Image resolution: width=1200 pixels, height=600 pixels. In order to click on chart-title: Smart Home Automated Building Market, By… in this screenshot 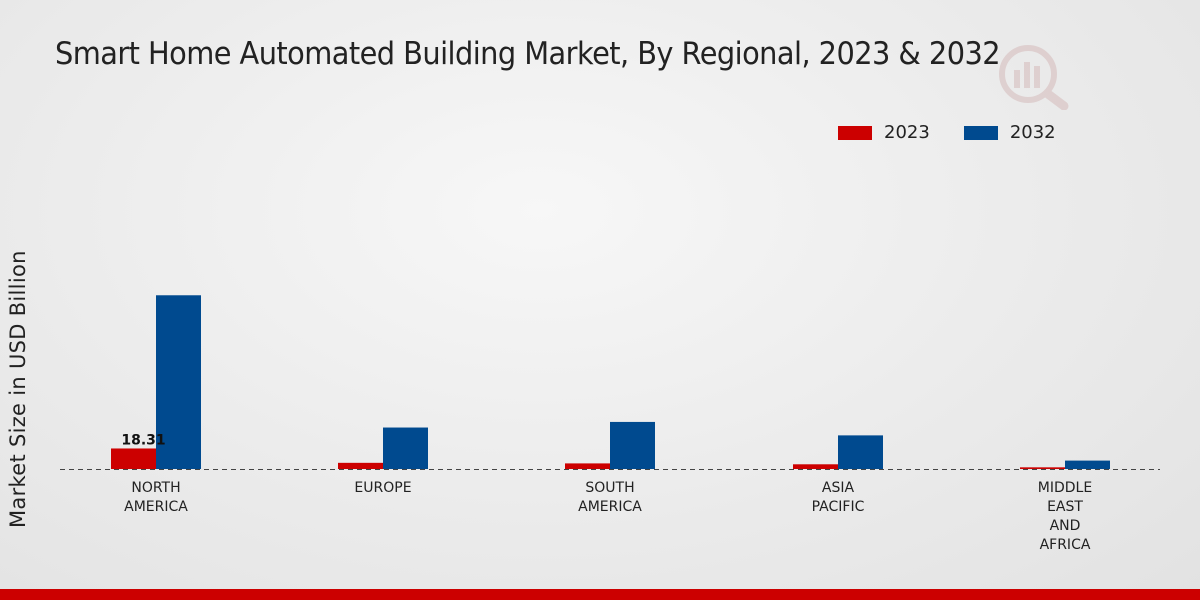, I will do `click(528, 54)`.